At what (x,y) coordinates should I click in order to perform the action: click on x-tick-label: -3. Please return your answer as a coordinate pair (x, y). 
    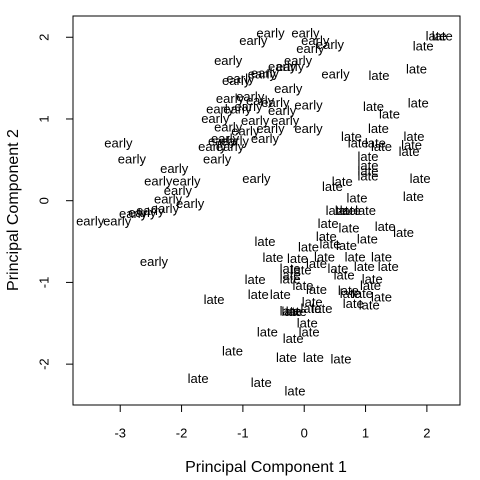
    Looking at the image, I should click on (120, 432).